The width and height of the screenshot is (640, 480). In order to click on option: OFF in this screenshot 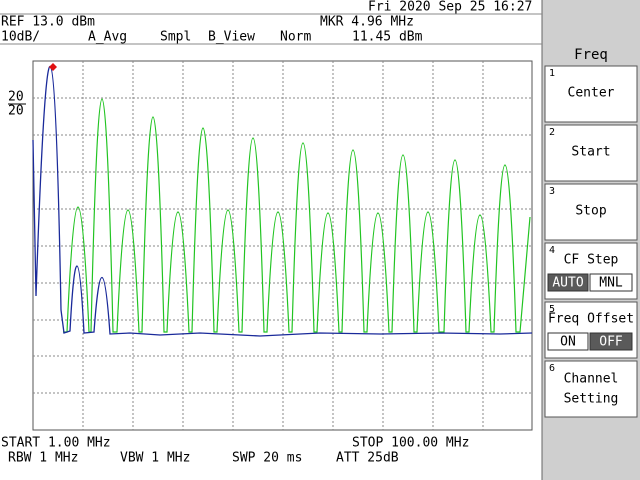, I will do `click(611, 342)`.